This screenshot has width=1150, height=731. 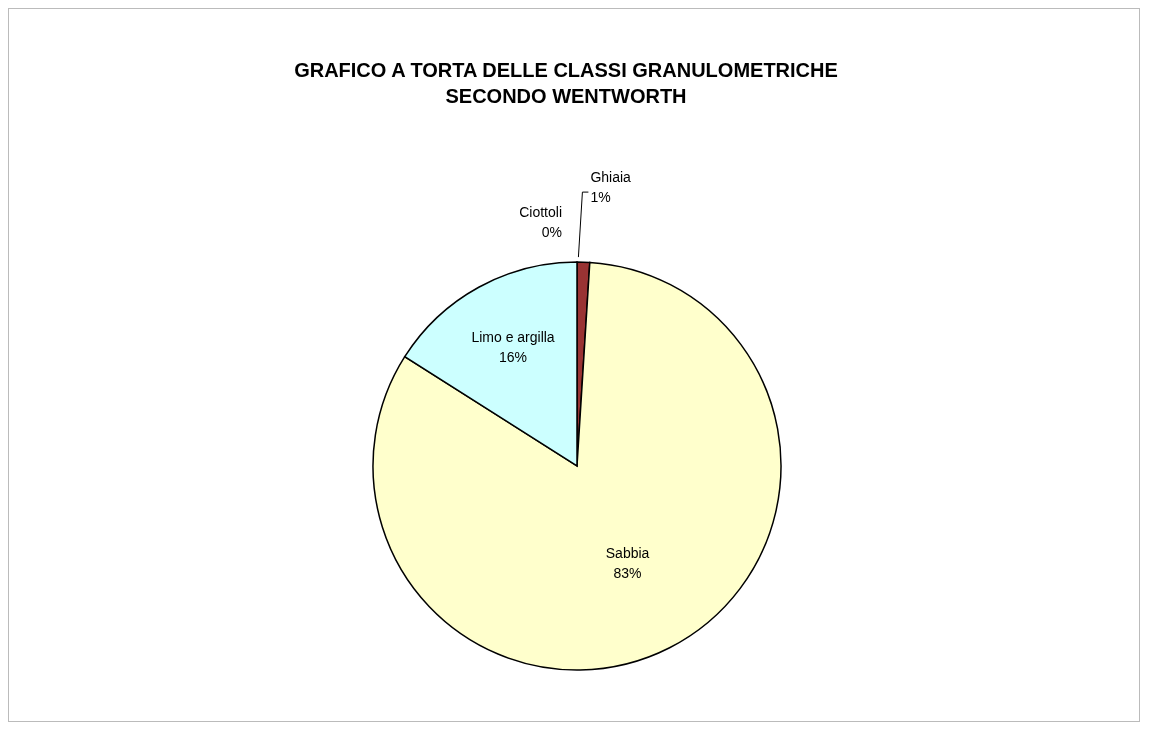 What do you see at coordinates (513, 336) in the screenshot?
I see `slice-label: Limo e argilla` at bounding box center [513, 336].